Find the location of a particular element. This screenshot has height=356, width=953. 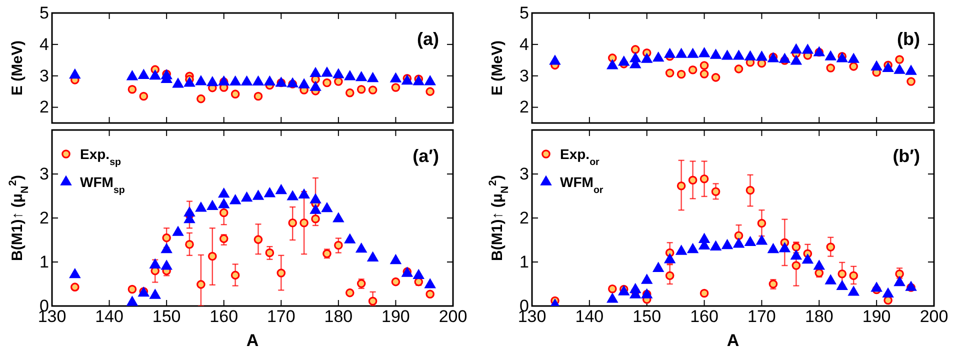

annotation: (b) is located at coordinates (908, 39).